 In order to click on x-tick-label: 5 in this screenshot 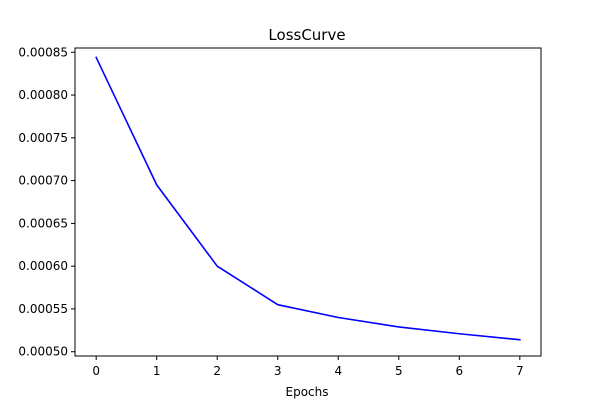, I will do `click(399, 371)`.